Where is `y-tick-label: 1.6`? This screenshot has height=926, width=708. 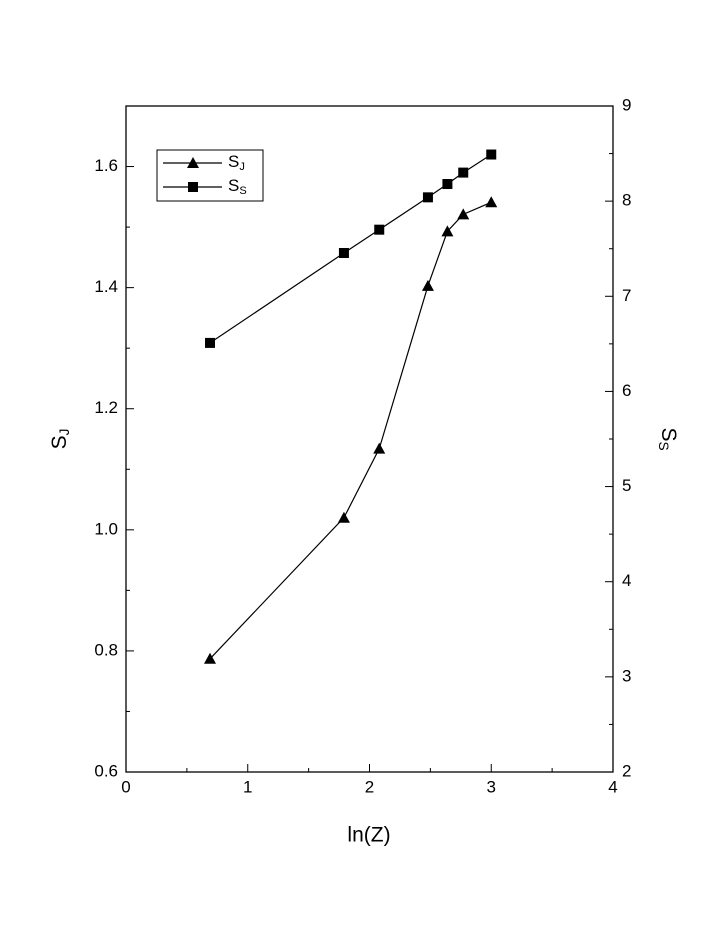 y-tick-label: 1.6 is located at coordinates (106, 165).